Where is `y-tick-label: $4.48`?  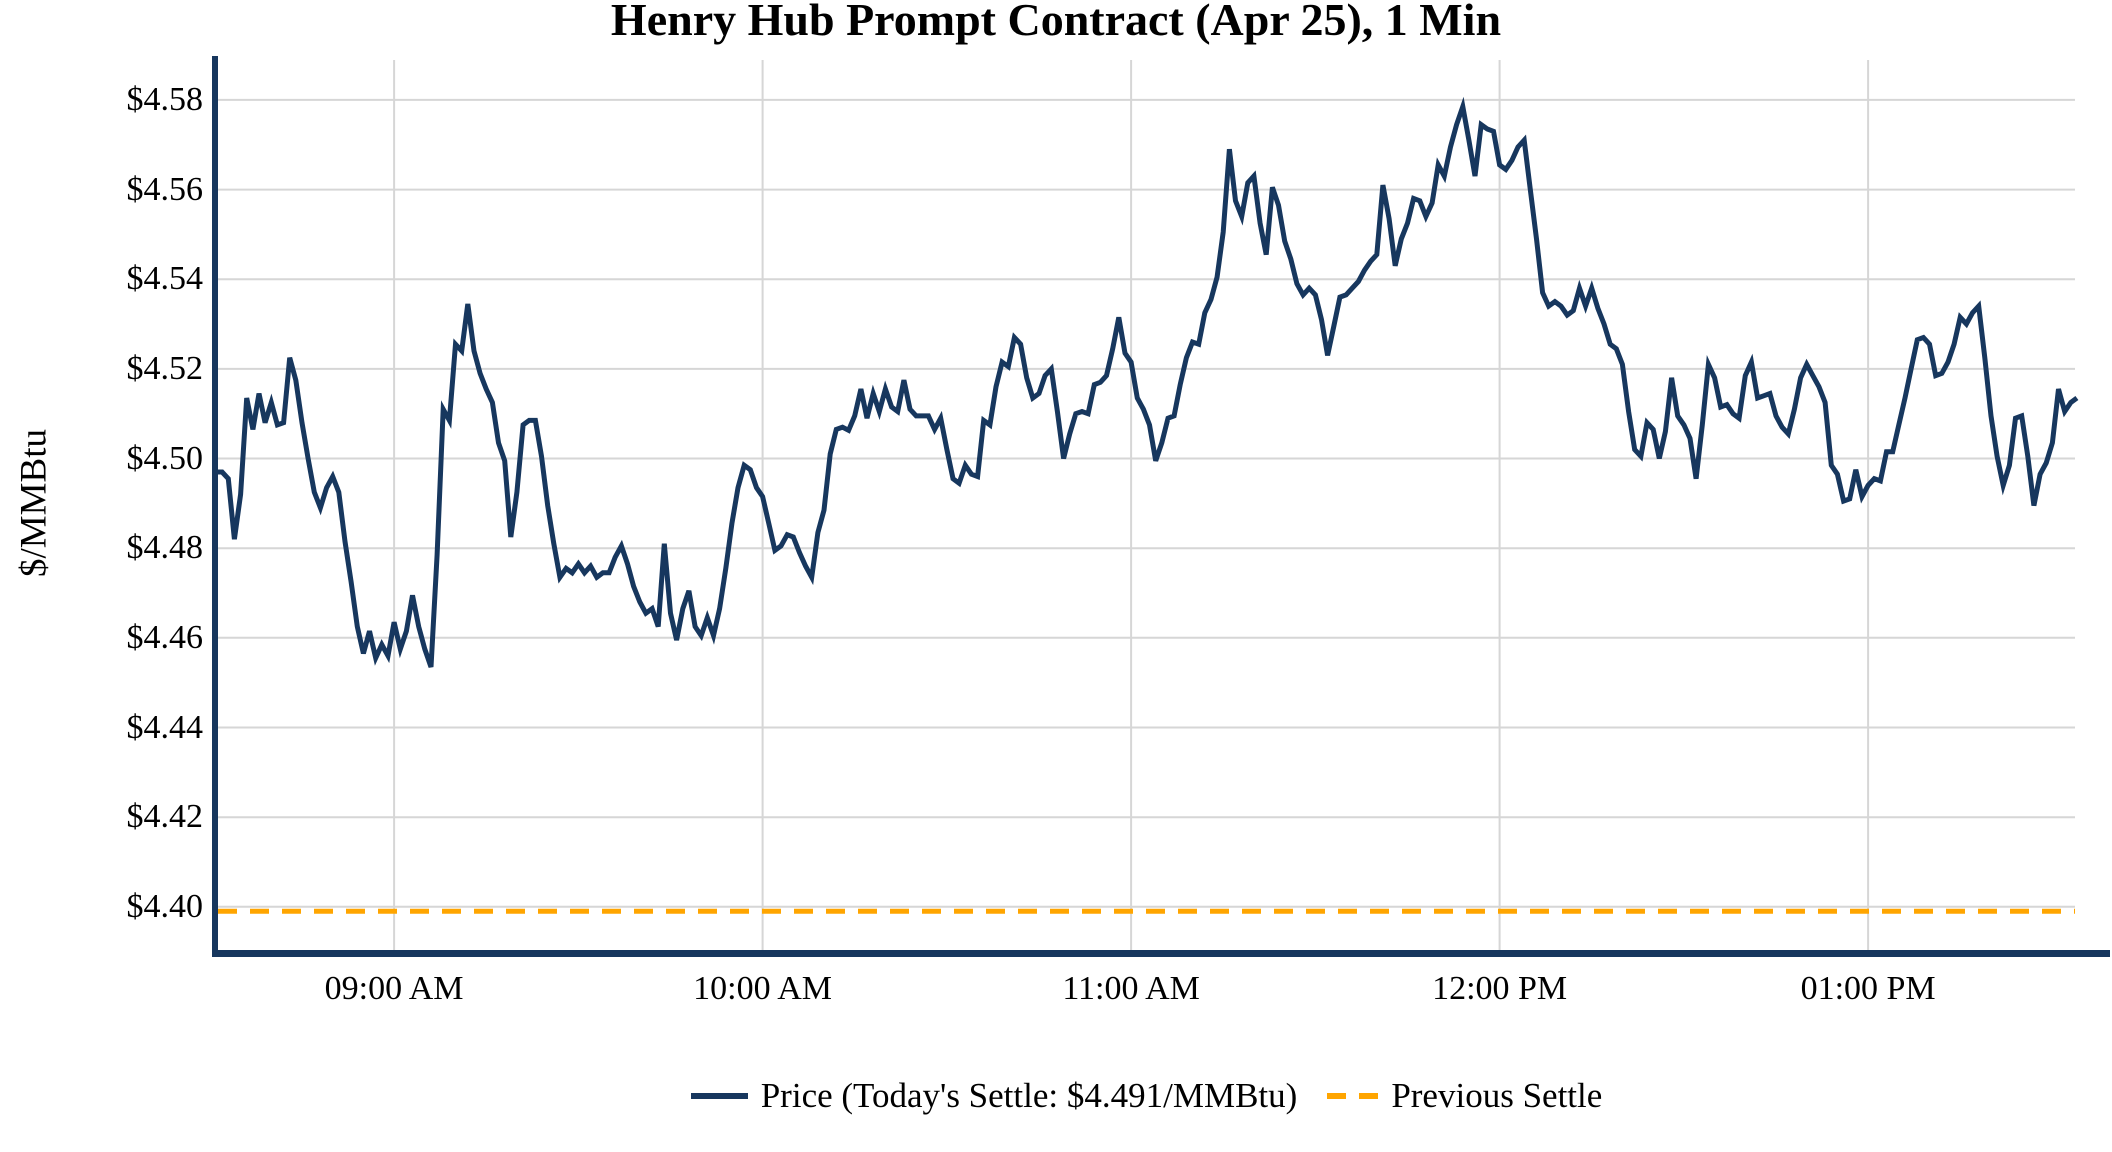
y-tick-label: $4.48 is located at coordinates (165, 548).